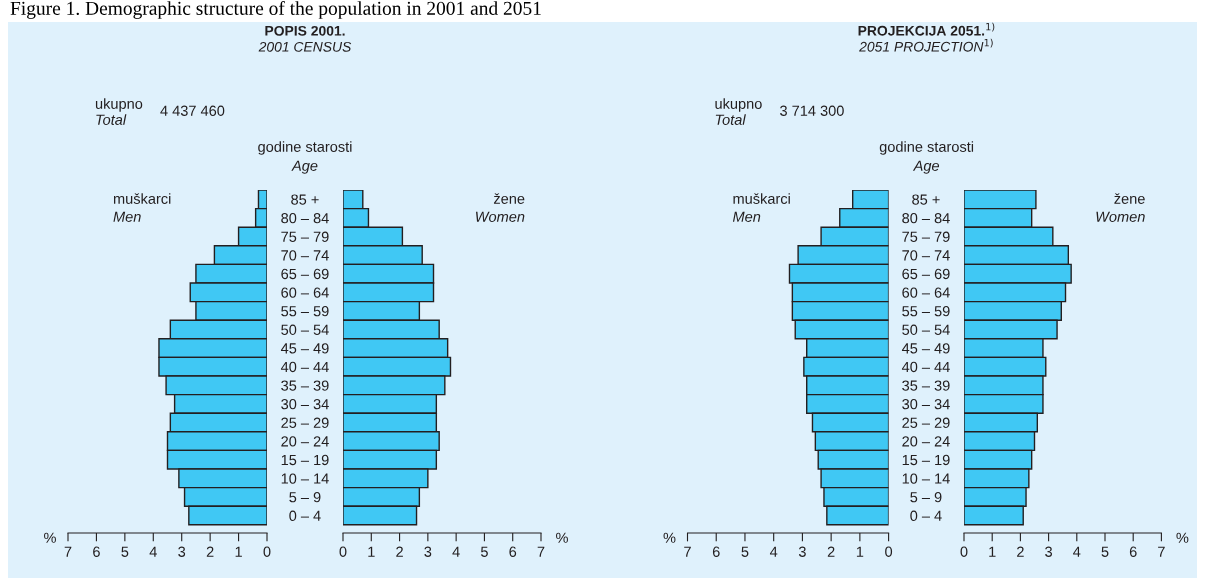  I want to click on text: POPIS 2001., so click(305, 30).